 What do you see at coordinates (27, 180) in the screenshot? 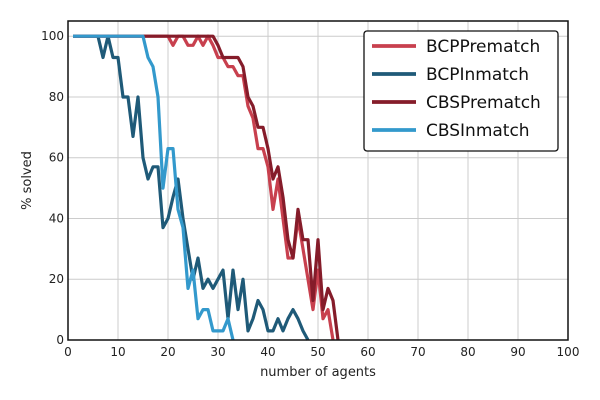
I see `y-axis-label: % solved` at bounding box center [27, 180].